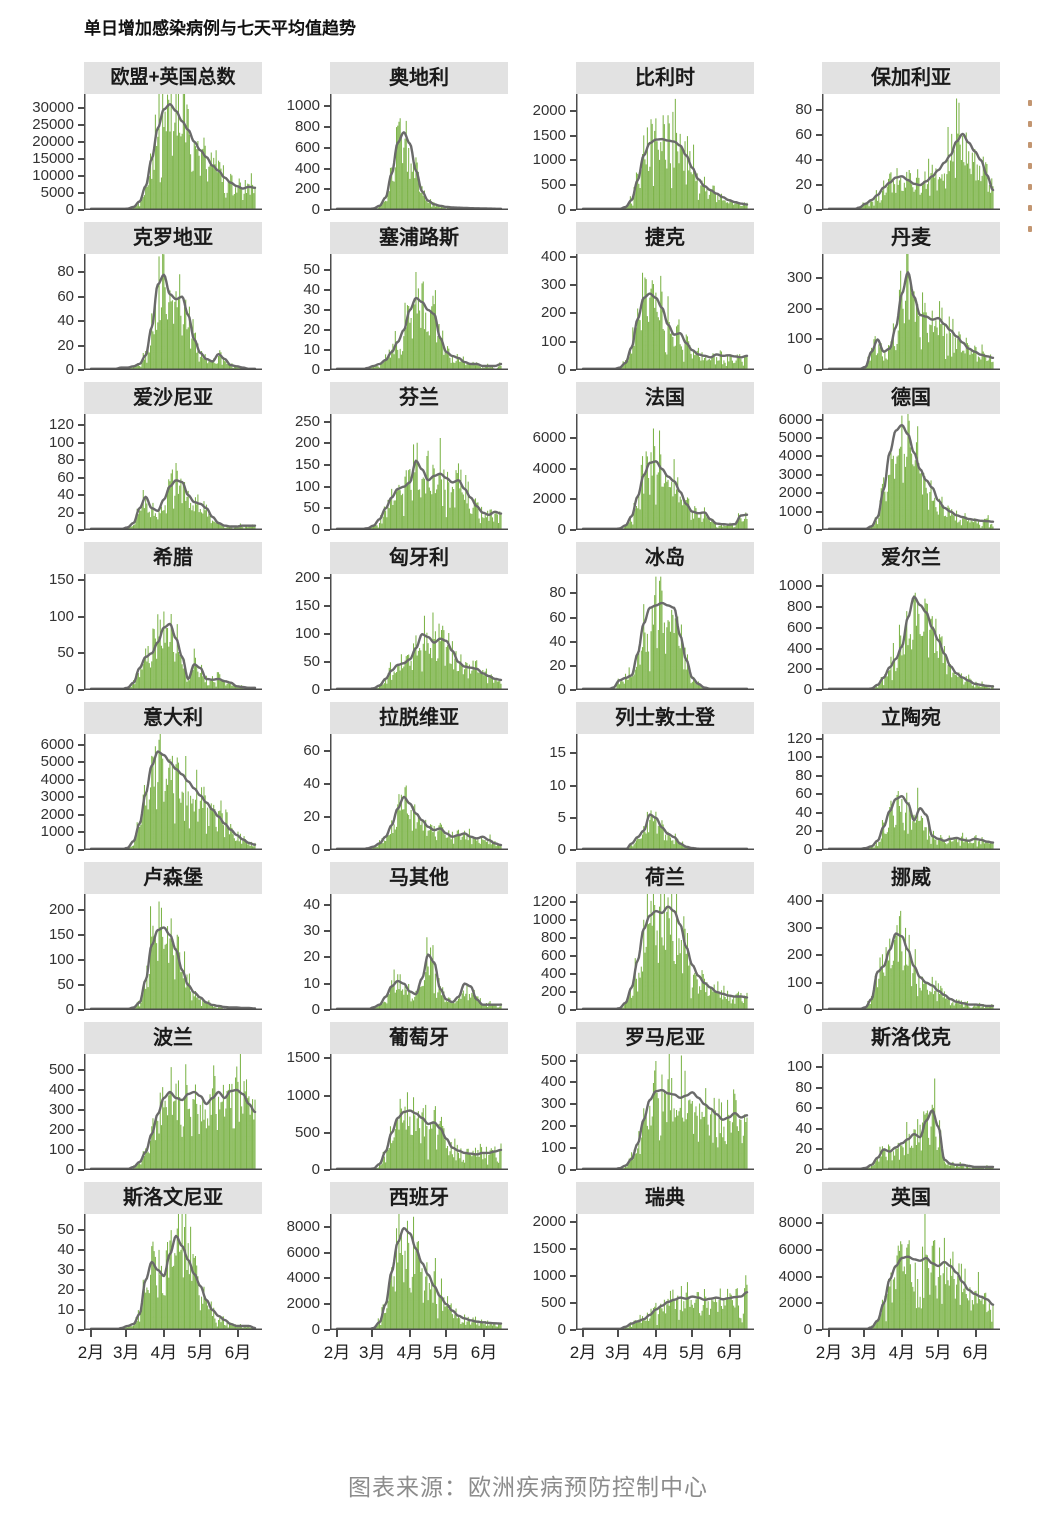 The width and height of the screenshot is (1056, 1530). Describe the element at coordinates (389, 1102) in the screenshot. I see `facet-panel-25: 0 500 1000 1500 葡萄牙` at that location.